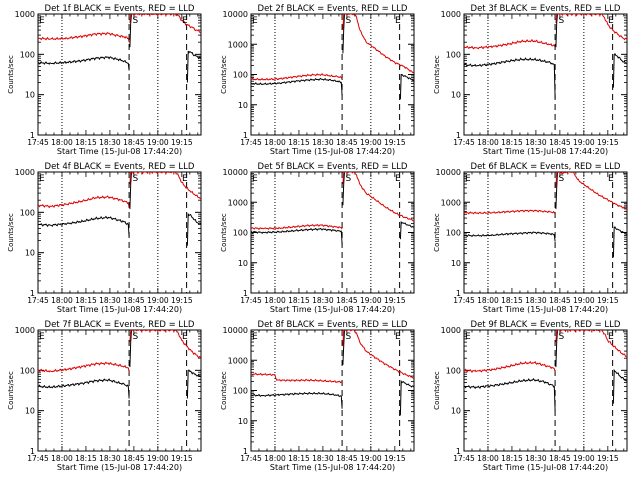 This screenshot has height=480, width=640. I want to click on y-tick-label: 10000, so click(235, 330).